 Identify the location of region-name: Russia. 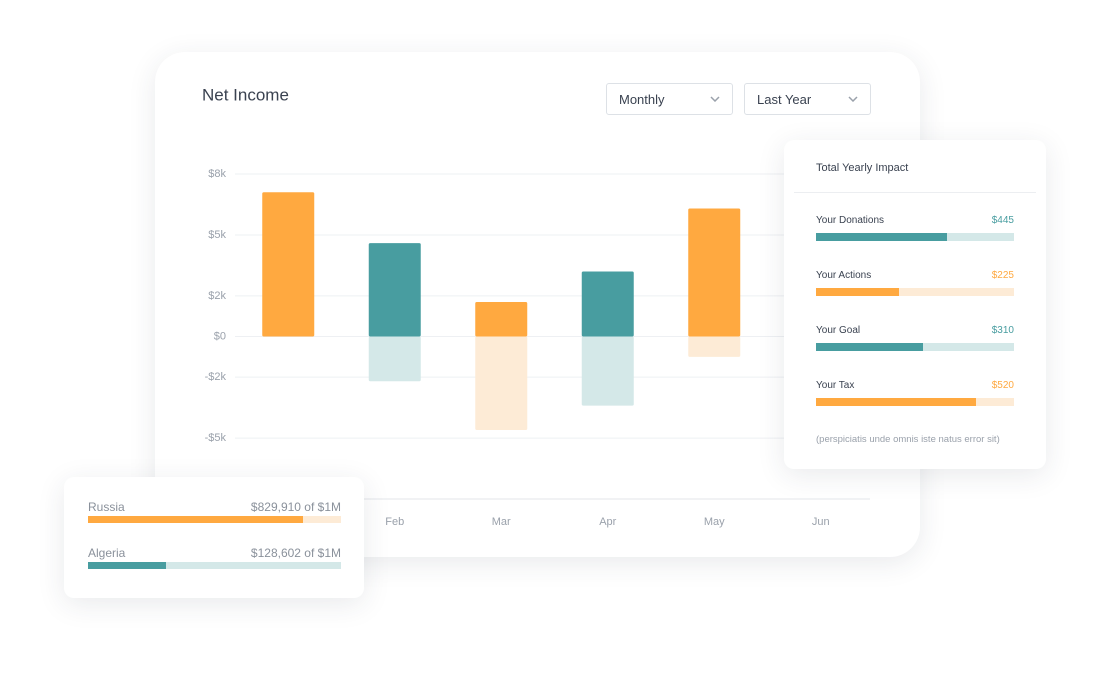
(106, 507).